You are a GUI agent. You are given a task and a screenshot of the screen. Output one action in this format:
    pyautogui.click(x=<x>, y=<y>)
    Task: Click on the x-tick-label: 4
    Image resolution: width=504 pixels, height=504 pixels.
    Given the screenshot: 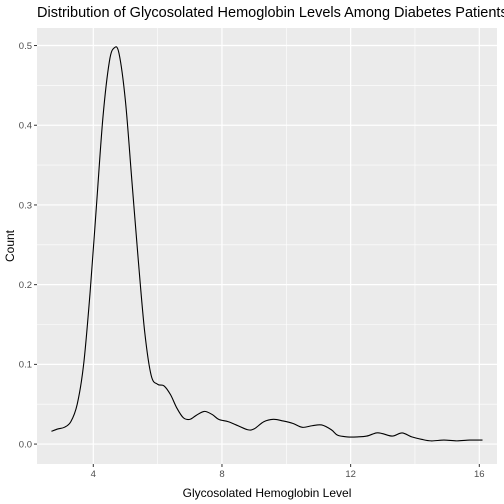 What is the action you would take?
    pyautogui.click(x=93, y=474)
    